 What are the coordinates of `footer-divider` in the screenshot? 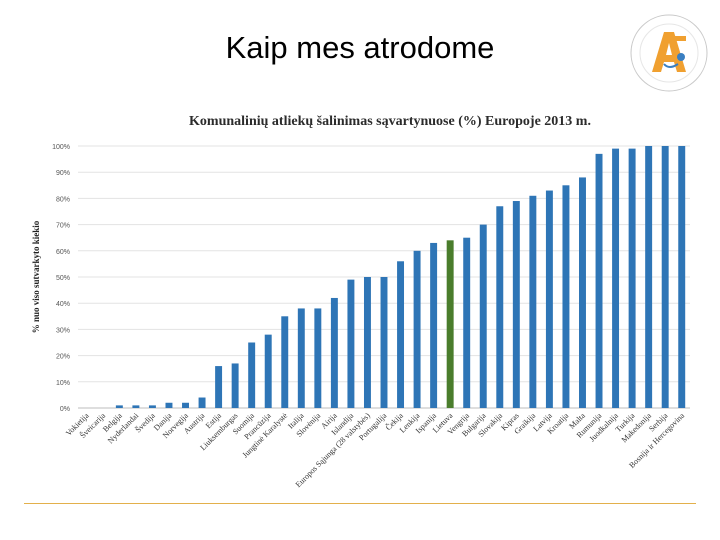 It's located at (360, 503).